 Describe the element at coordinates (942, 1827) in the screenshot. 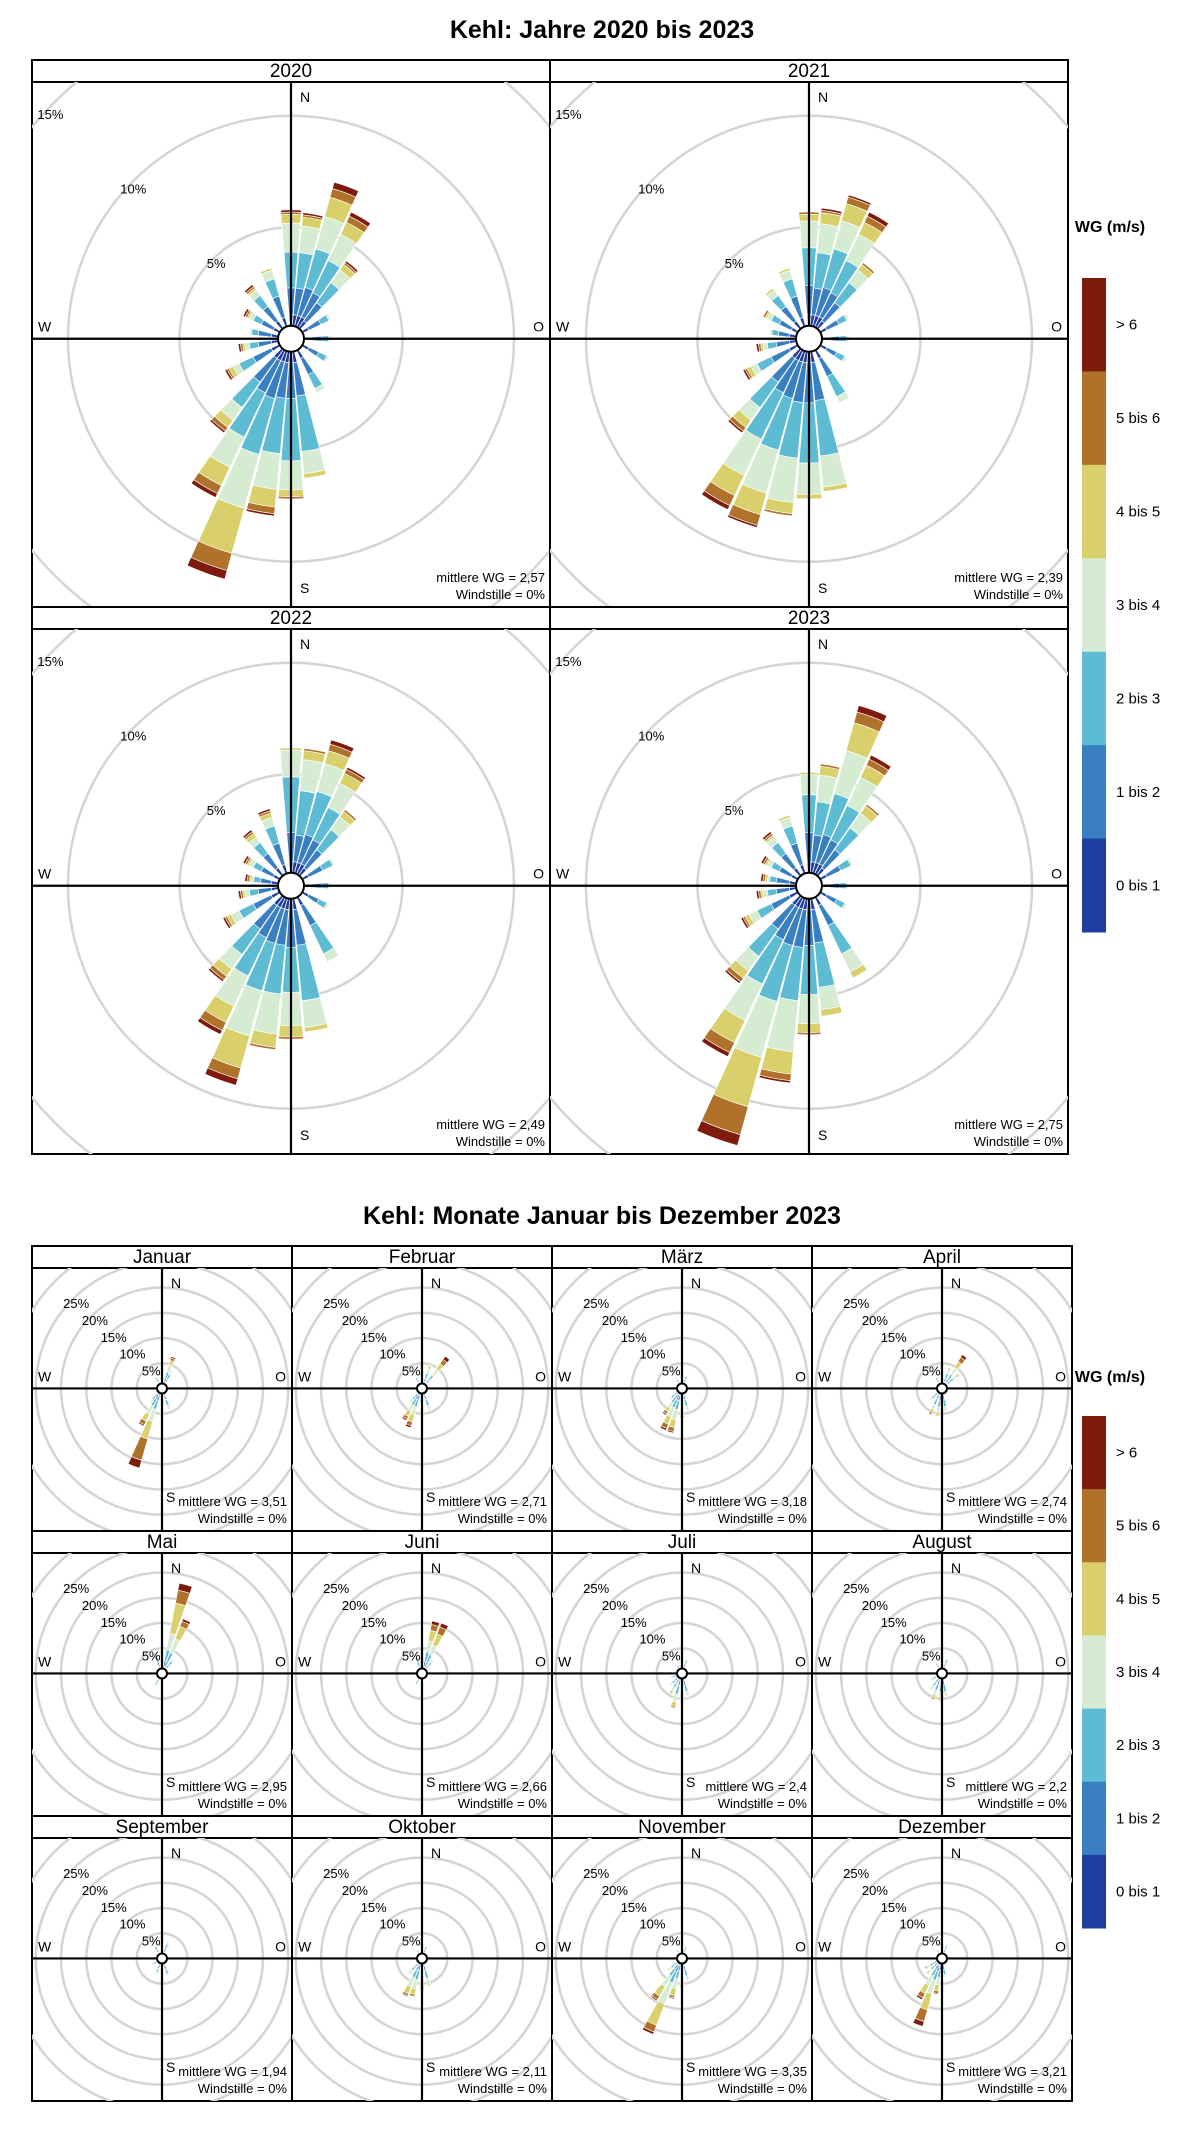

I see `panel-title: Dezember` at that location.